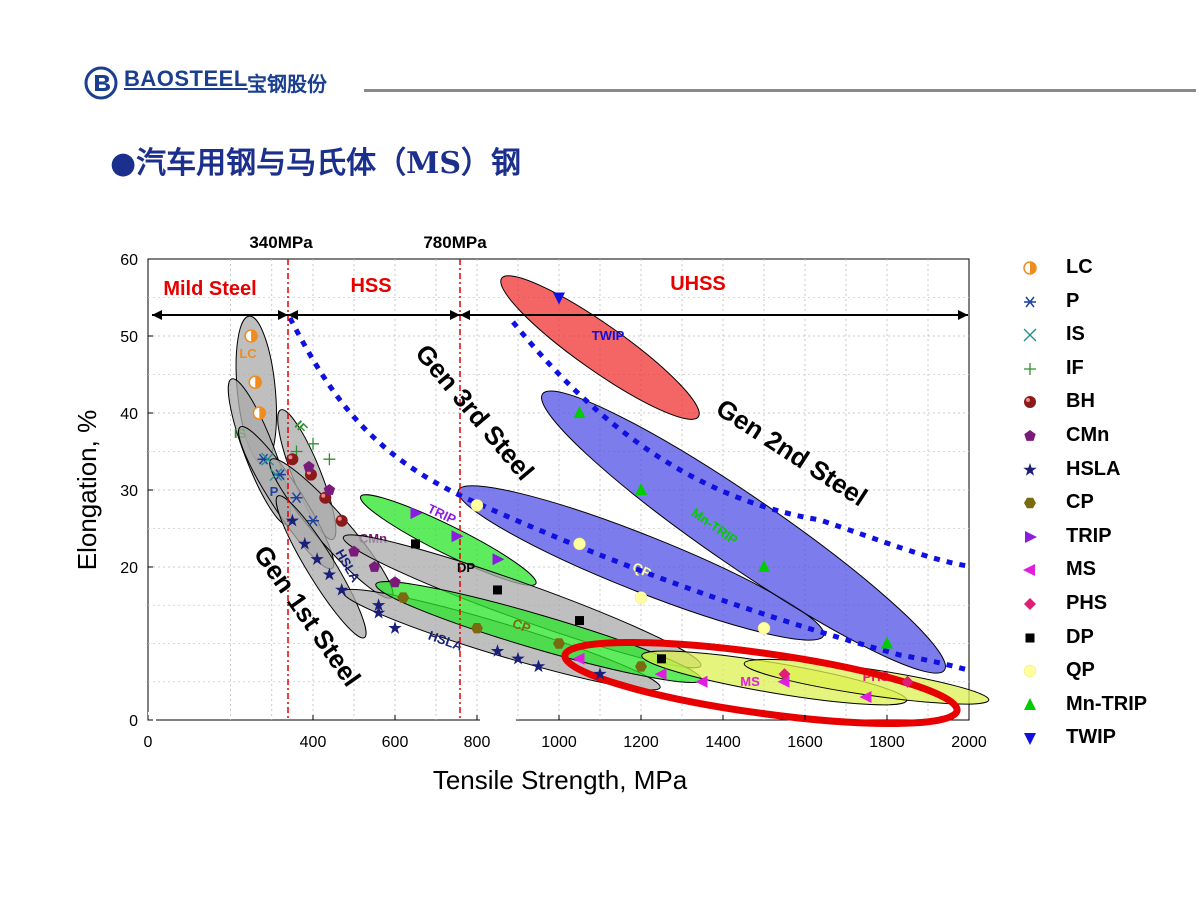  I want to click on legend-item-trip: TRIP, so click(1105, 538).